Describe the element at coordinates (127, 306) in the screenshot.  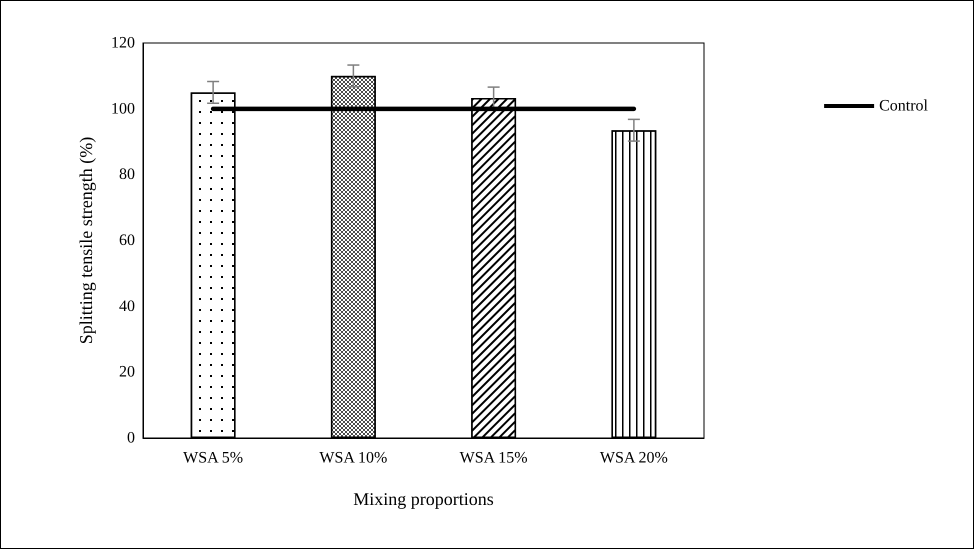
I see `y-tick-label: 40` at that location.